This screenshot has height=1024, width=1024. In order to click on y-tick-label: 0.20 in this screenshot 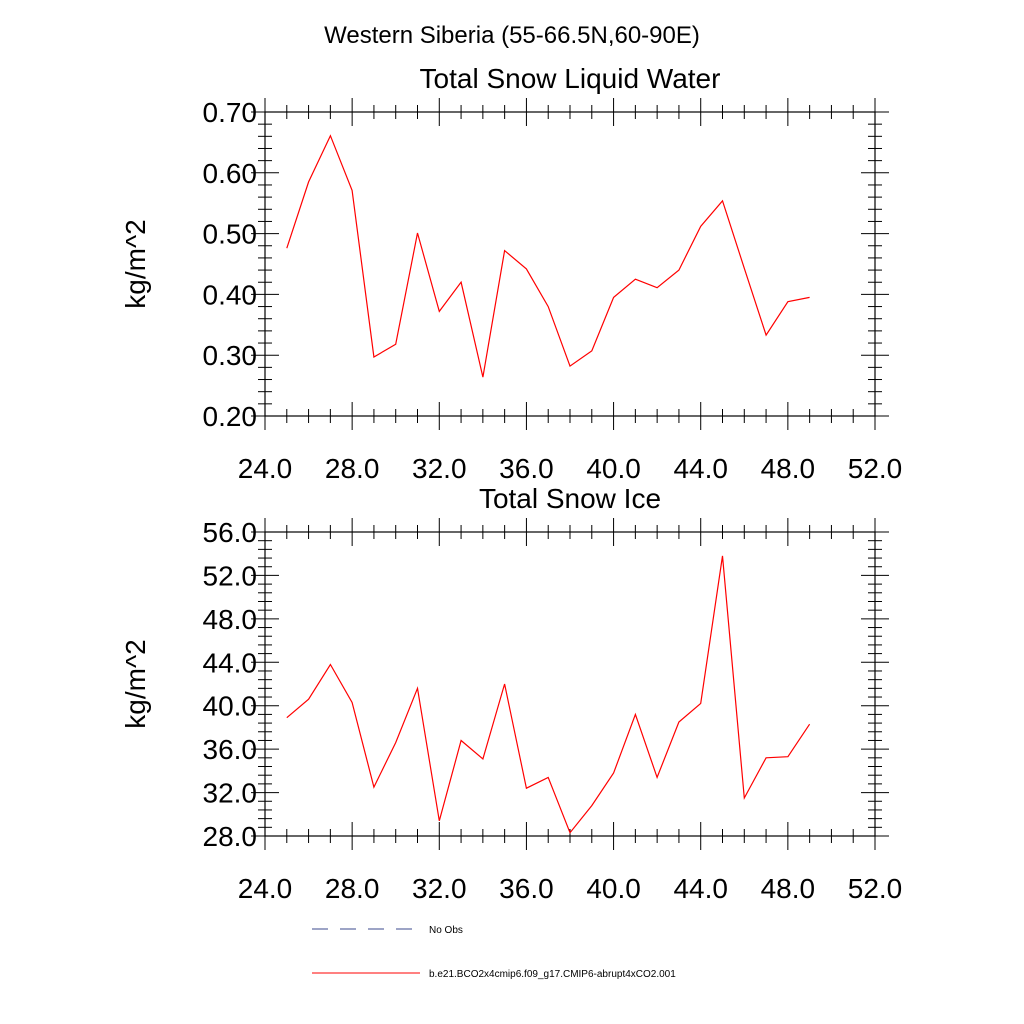, I will do `click(230, 416)`.